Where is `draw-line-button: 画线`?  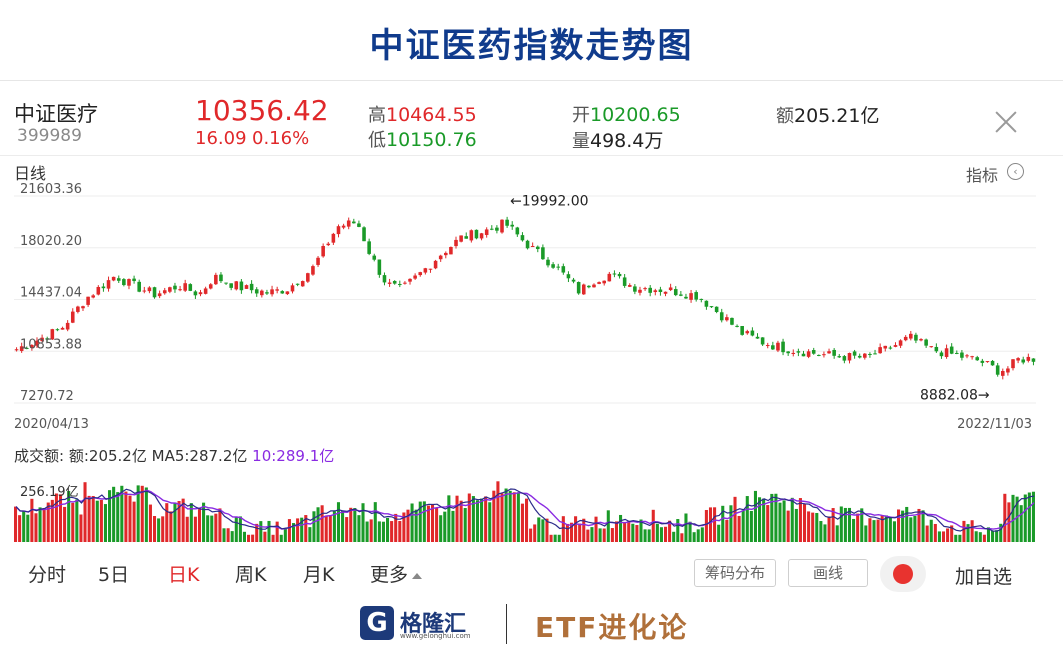
draw-line-button: 画线 is located at coordinates (828, 573).